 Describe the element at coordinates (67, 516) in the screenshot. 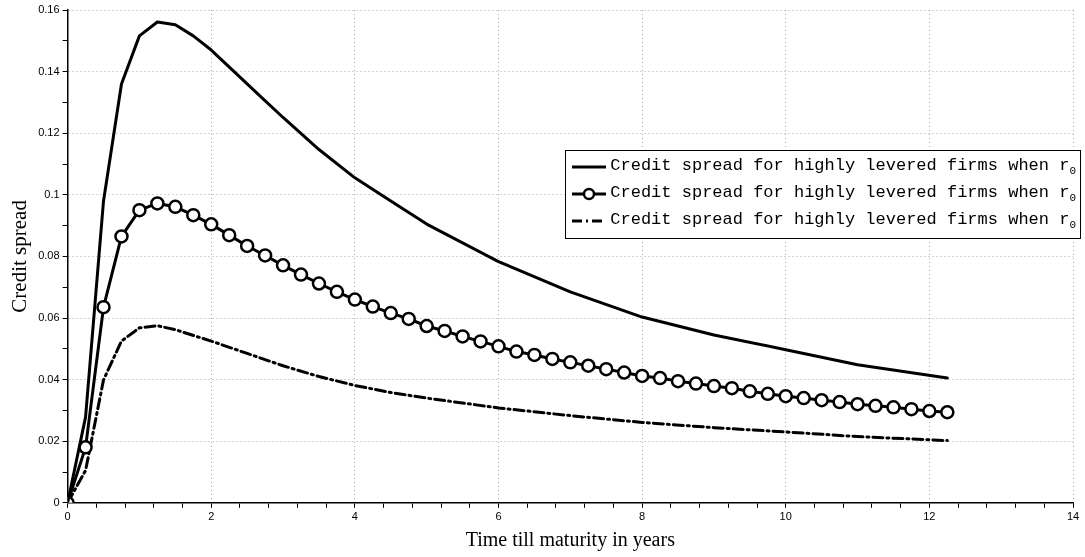

I see `x-tick-label: 0` at that location.